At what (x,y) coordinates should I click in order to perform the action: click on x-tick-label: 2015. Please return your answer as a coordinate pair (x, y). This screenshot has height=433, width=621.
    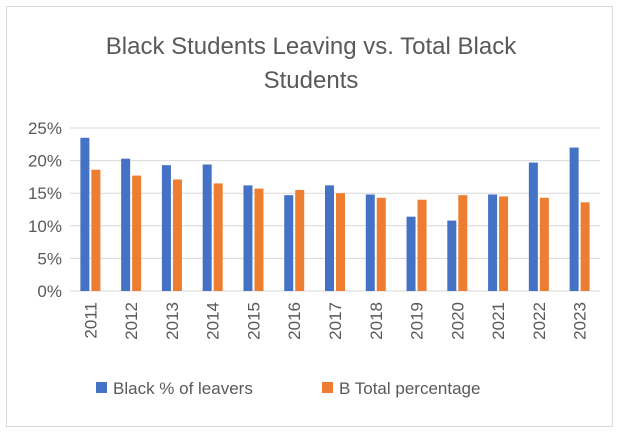
    Looking at the image, I should click on (253, 321).